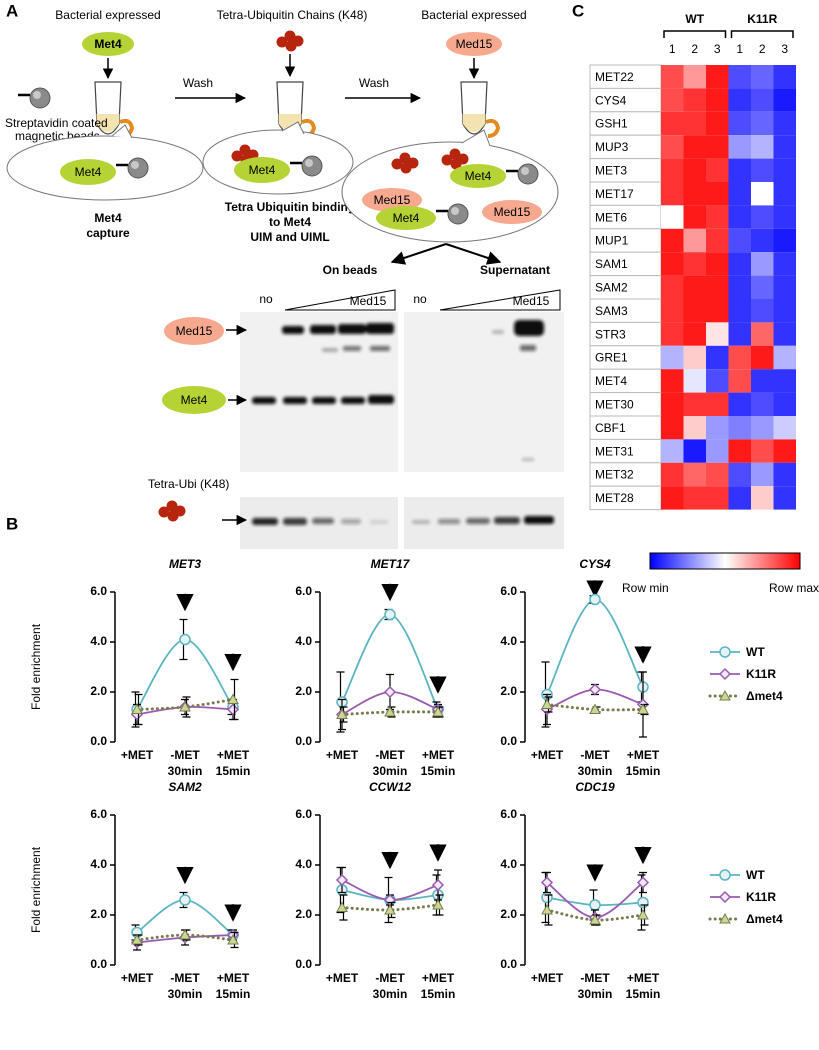 This screenshot has width=819, height=1050. I want to click on y-tick-label: 2.0, so click(303, 914).